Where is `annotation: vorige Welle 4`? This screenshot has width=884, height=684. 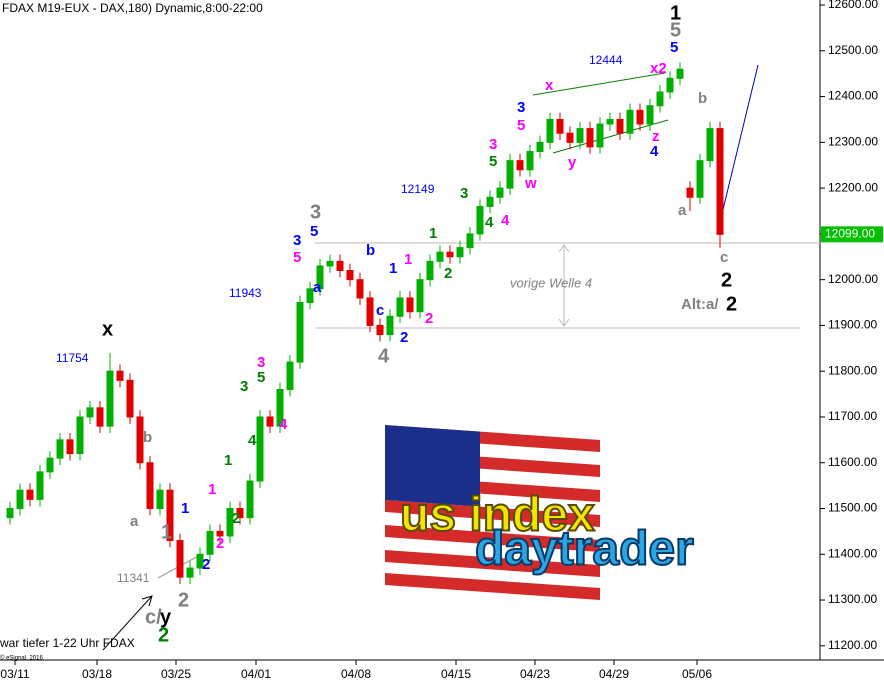 annotation: vorige Welle 4 is located at coordinates (551, 282).